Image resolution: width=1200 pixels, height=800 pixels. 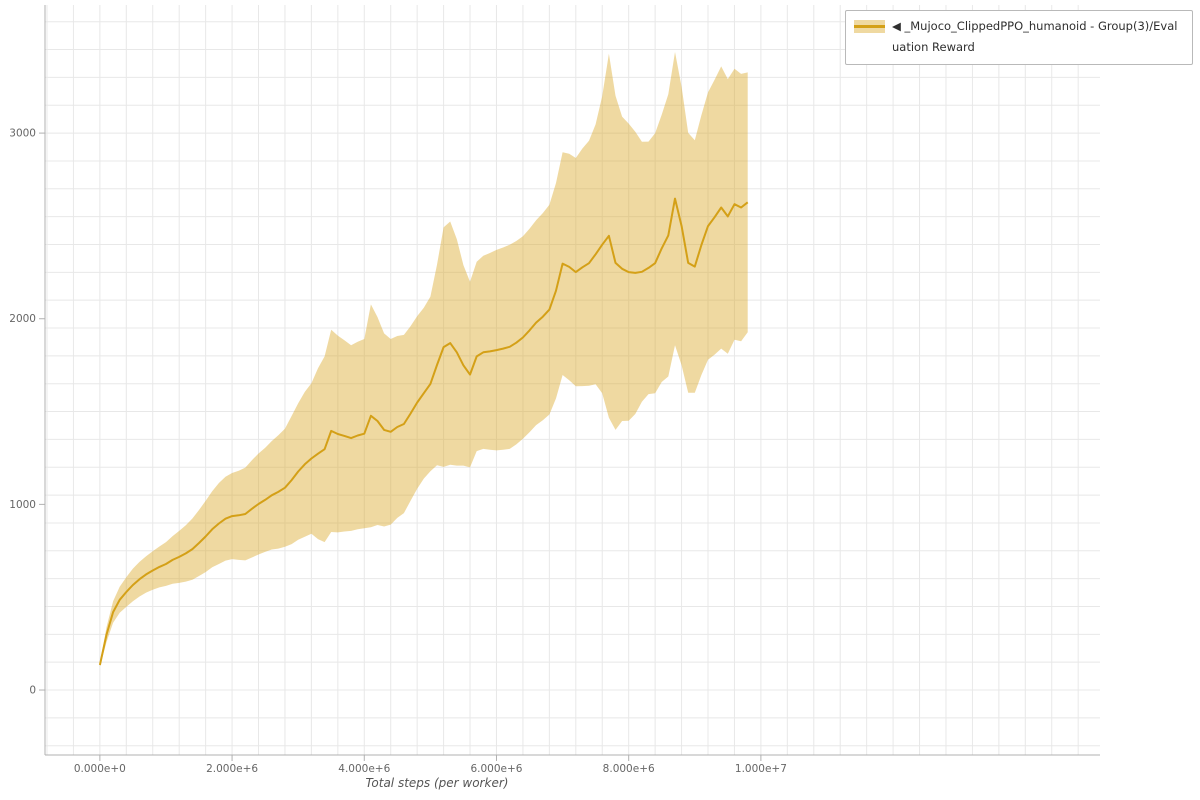 I want to click on x-tick-label: 2.000e+6, so click(x=232, y=769).